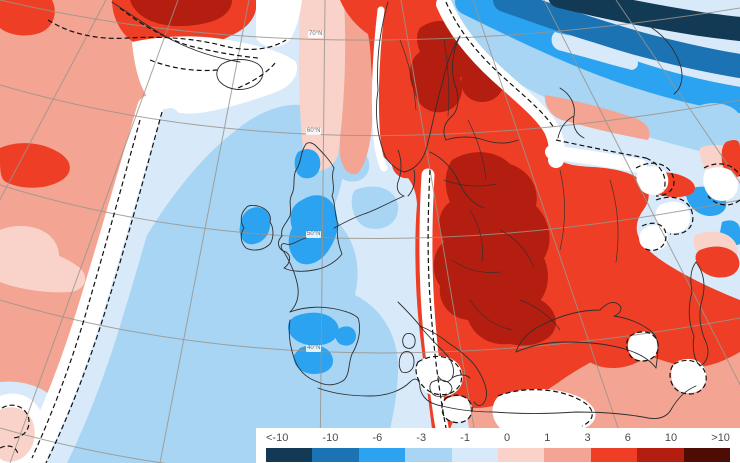  Describe the element at coordinates (627, 438) in the screenshot. I see `legend-tick-label: 6` at that location.